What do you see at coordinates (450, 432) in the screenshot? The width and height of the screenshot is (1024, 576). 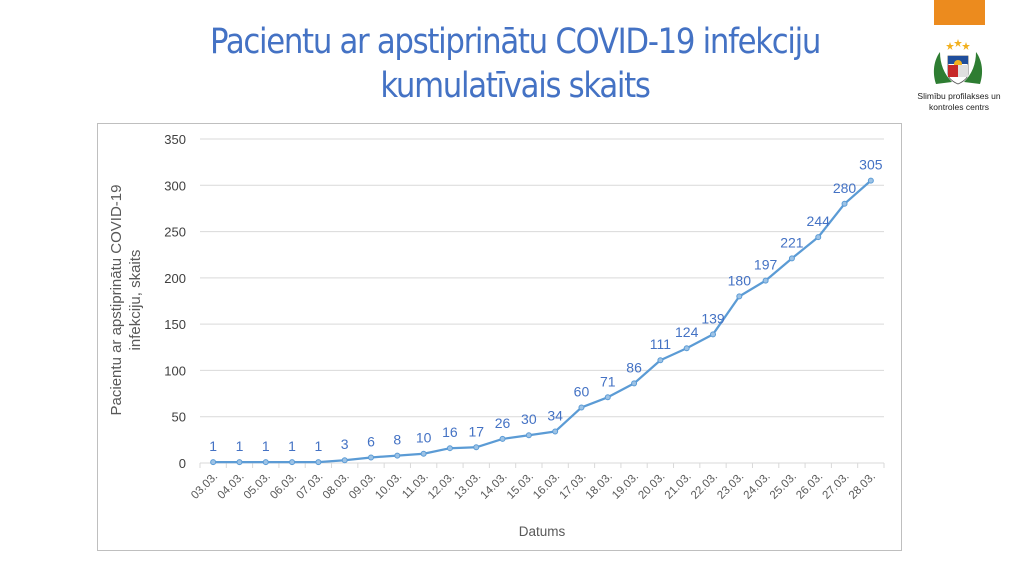 I see `data-label: 16` at bounding box center [450, 432].